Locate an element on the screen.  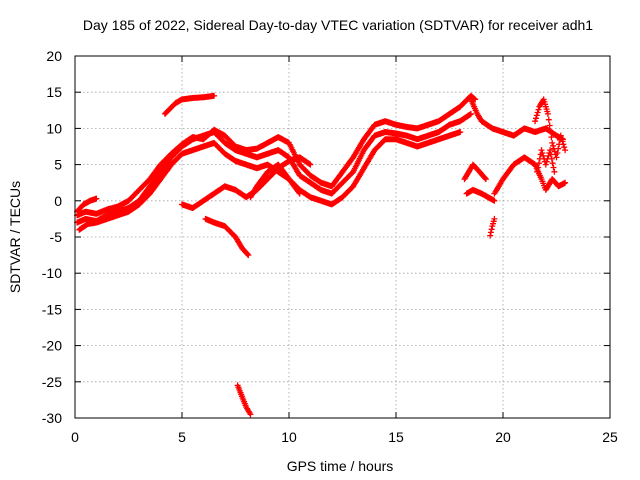
series-n is located at coordinates (530, 175).